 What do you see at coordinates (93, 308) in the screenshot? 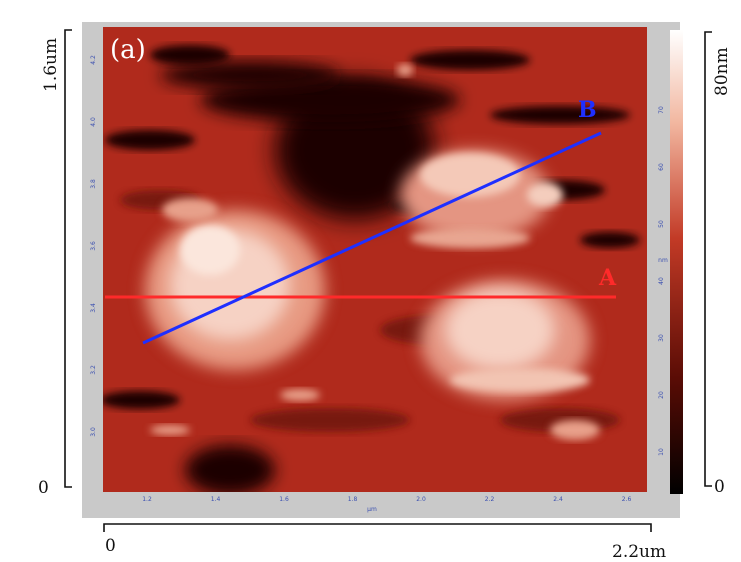
I see `inner-y-tick-label: 3.4` at bounding box center [93, 308].